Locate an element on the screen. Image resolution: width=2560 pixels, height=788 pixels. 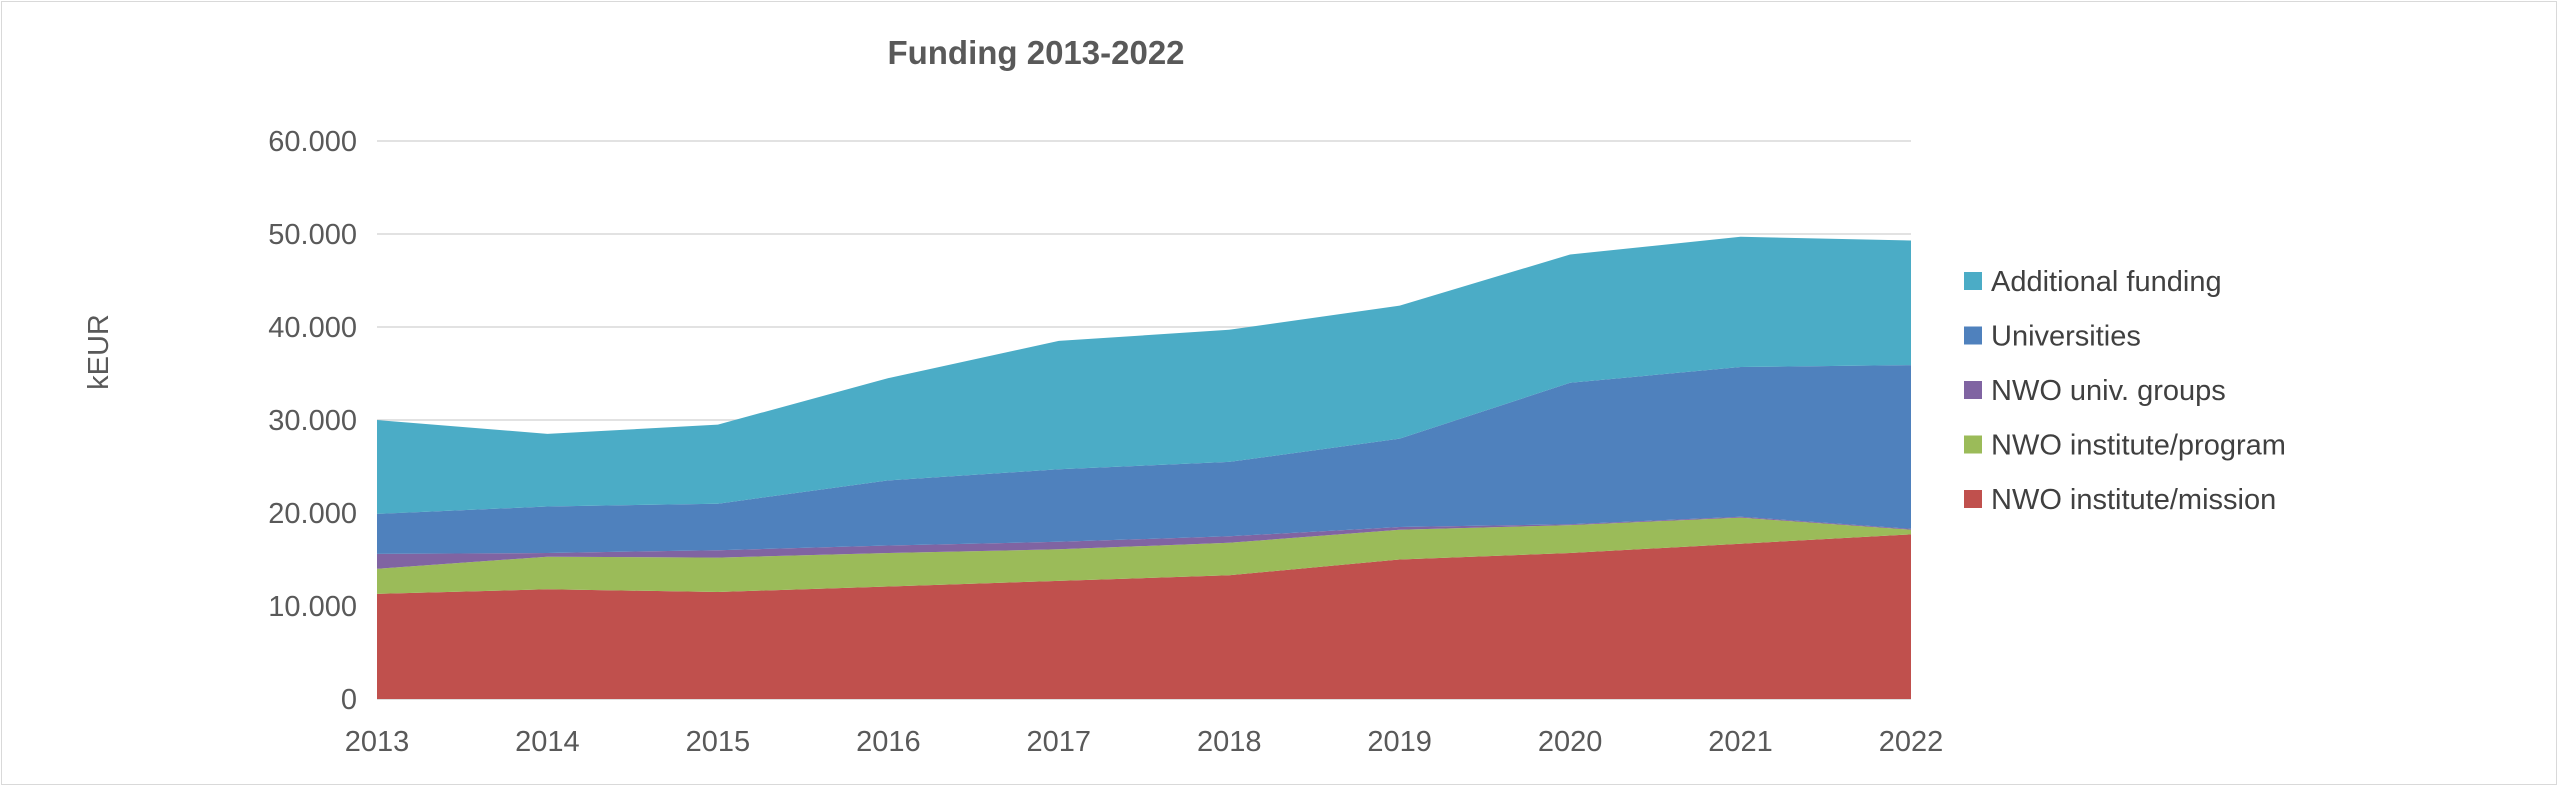
legend-item: NWO univ. groups is located at coordinates (2095, 391).